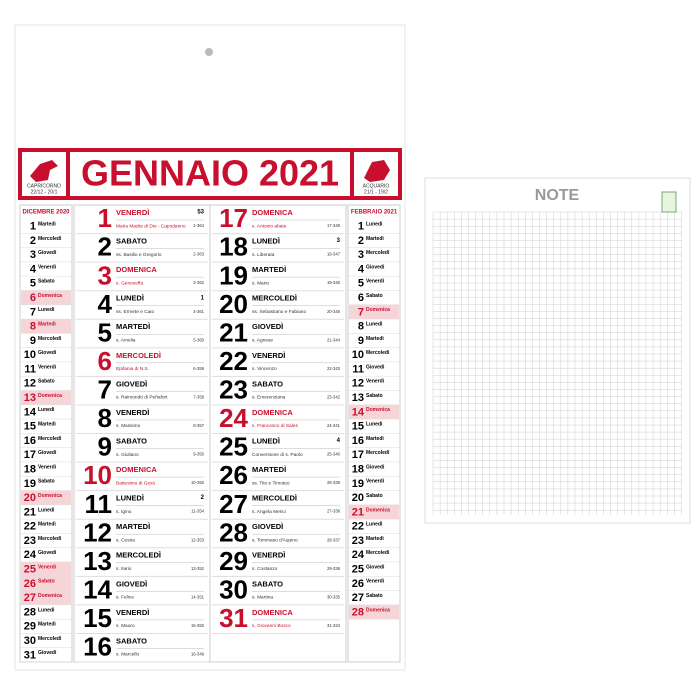 The image size is (700, 700). What do you see at coordinates (358, 369) in the screenshot?
I see `side-day: 11` at bounding box center [358, 369].